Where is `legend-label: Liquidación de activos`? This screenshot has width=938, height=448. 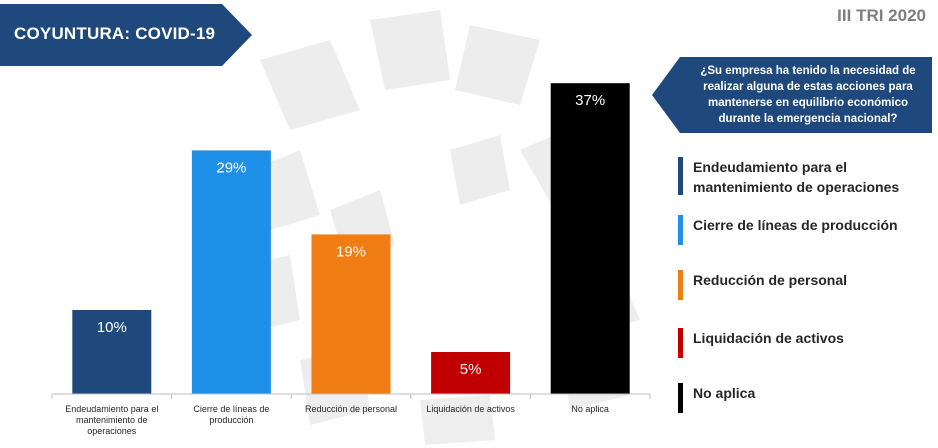 legend-label: Liquidación de activos is located at coordinates (768, 338).